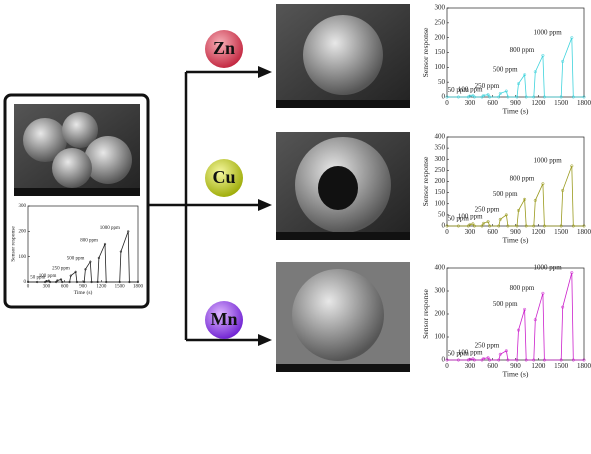 The height and width of the screenshot is (454, 591). I want to click on arrow-heads, so click(265, 206).